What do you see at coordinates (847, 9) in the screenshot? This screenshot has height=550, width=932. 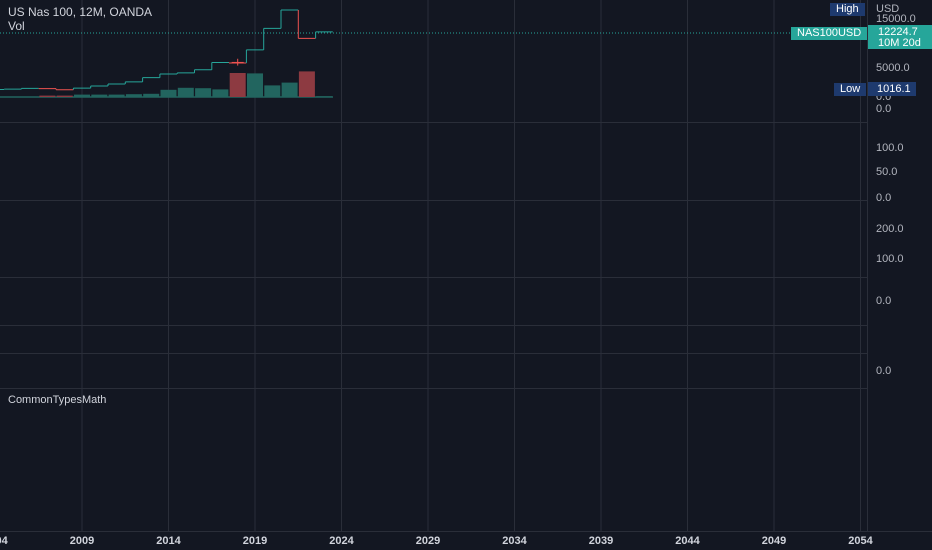 I see `high-badge: High` at bounding box center [847, 9].